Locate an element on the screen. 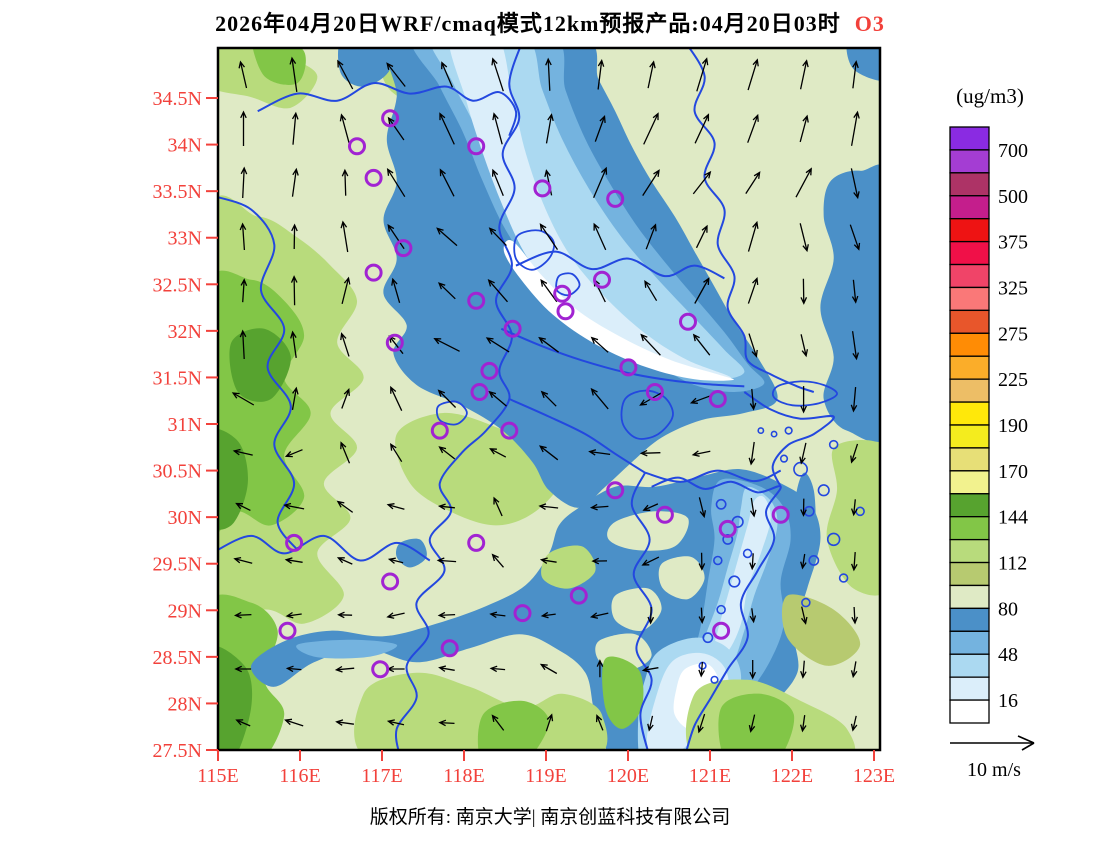 The image size is (1100, 850). legend-units: (ug/m3) is located at coordinates (990, 96).